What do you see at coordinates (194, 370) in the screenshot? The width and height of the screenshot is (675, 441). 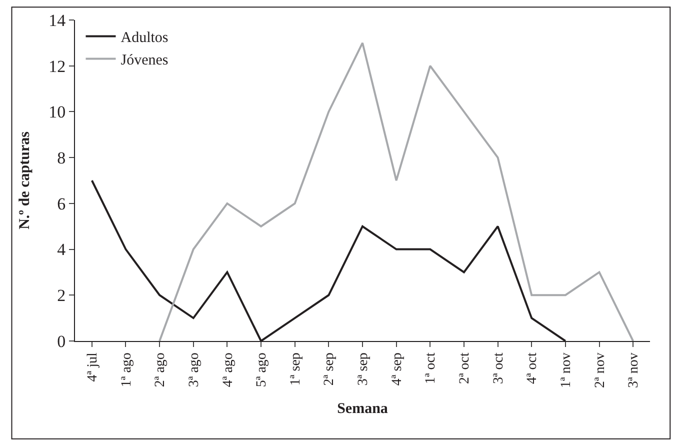 I see `x-tick-label: 3ª ago` at bounding box center [194, 370].